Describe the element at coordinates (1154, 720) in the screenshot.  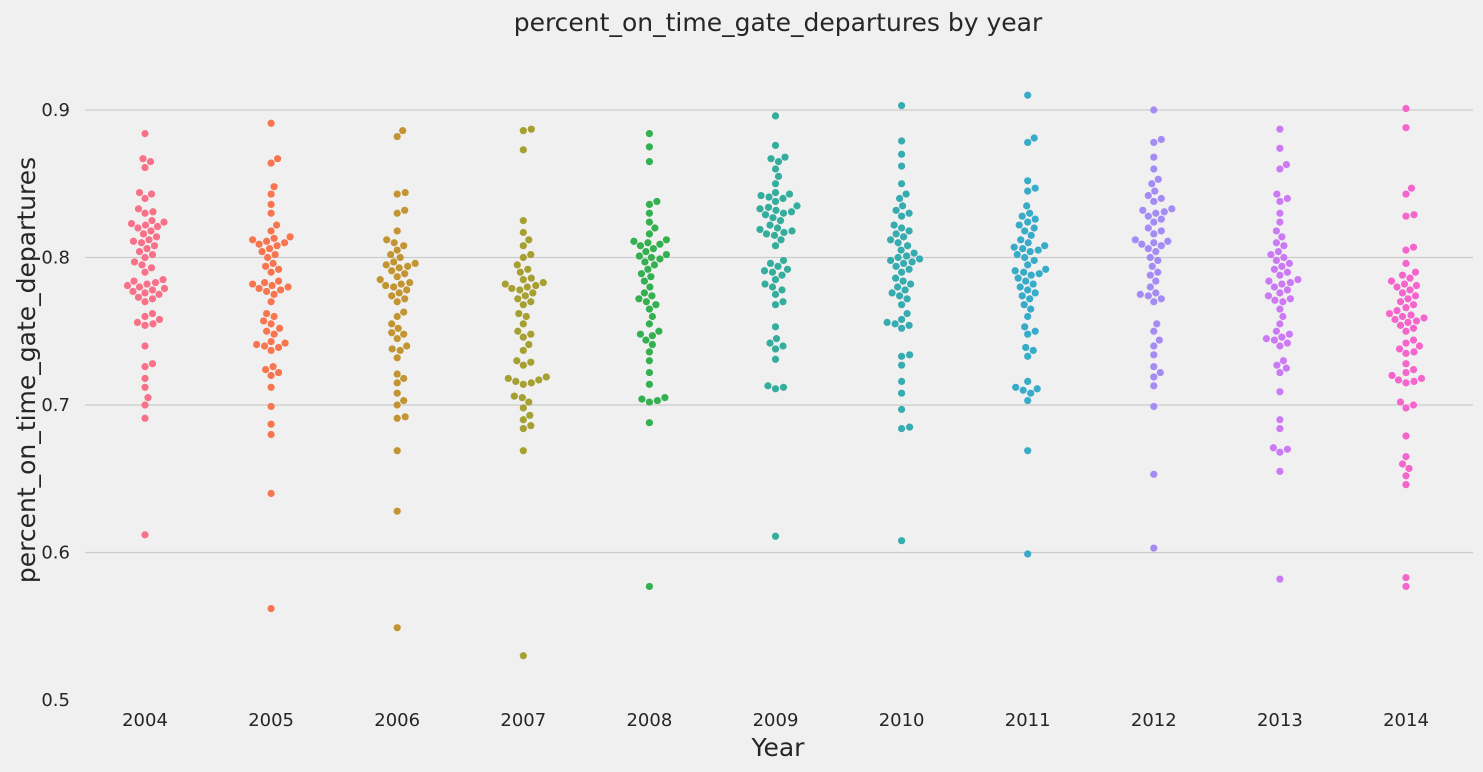
I see `x-tick-label: 2012` at that location.